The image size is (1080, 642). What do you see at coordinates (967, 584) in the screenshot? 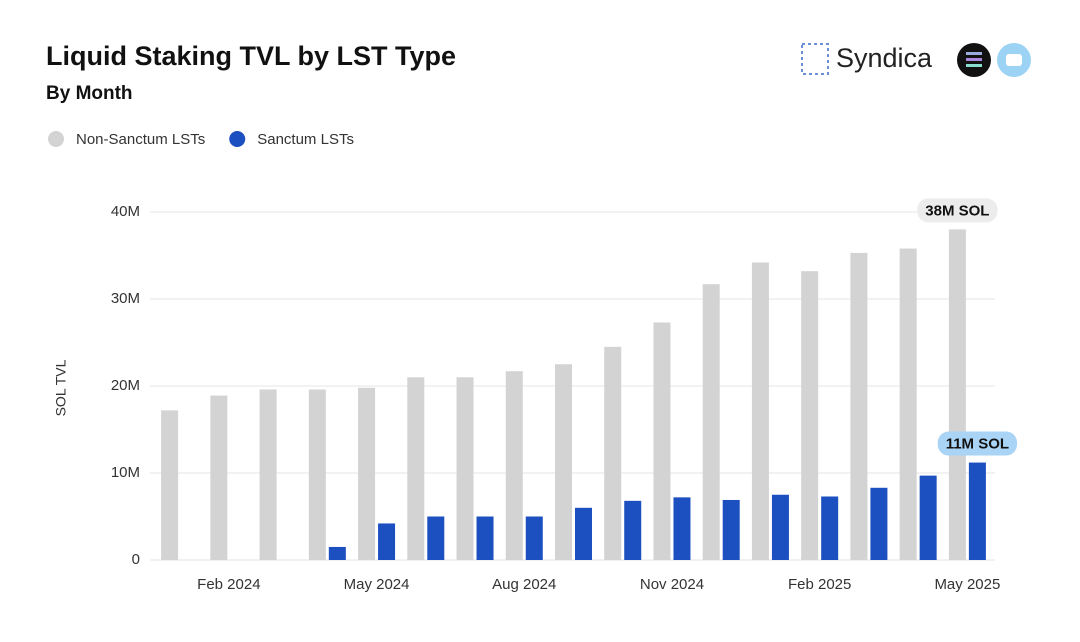
I see `x-tick-label: May 2025` at bounding box center [967, 584].